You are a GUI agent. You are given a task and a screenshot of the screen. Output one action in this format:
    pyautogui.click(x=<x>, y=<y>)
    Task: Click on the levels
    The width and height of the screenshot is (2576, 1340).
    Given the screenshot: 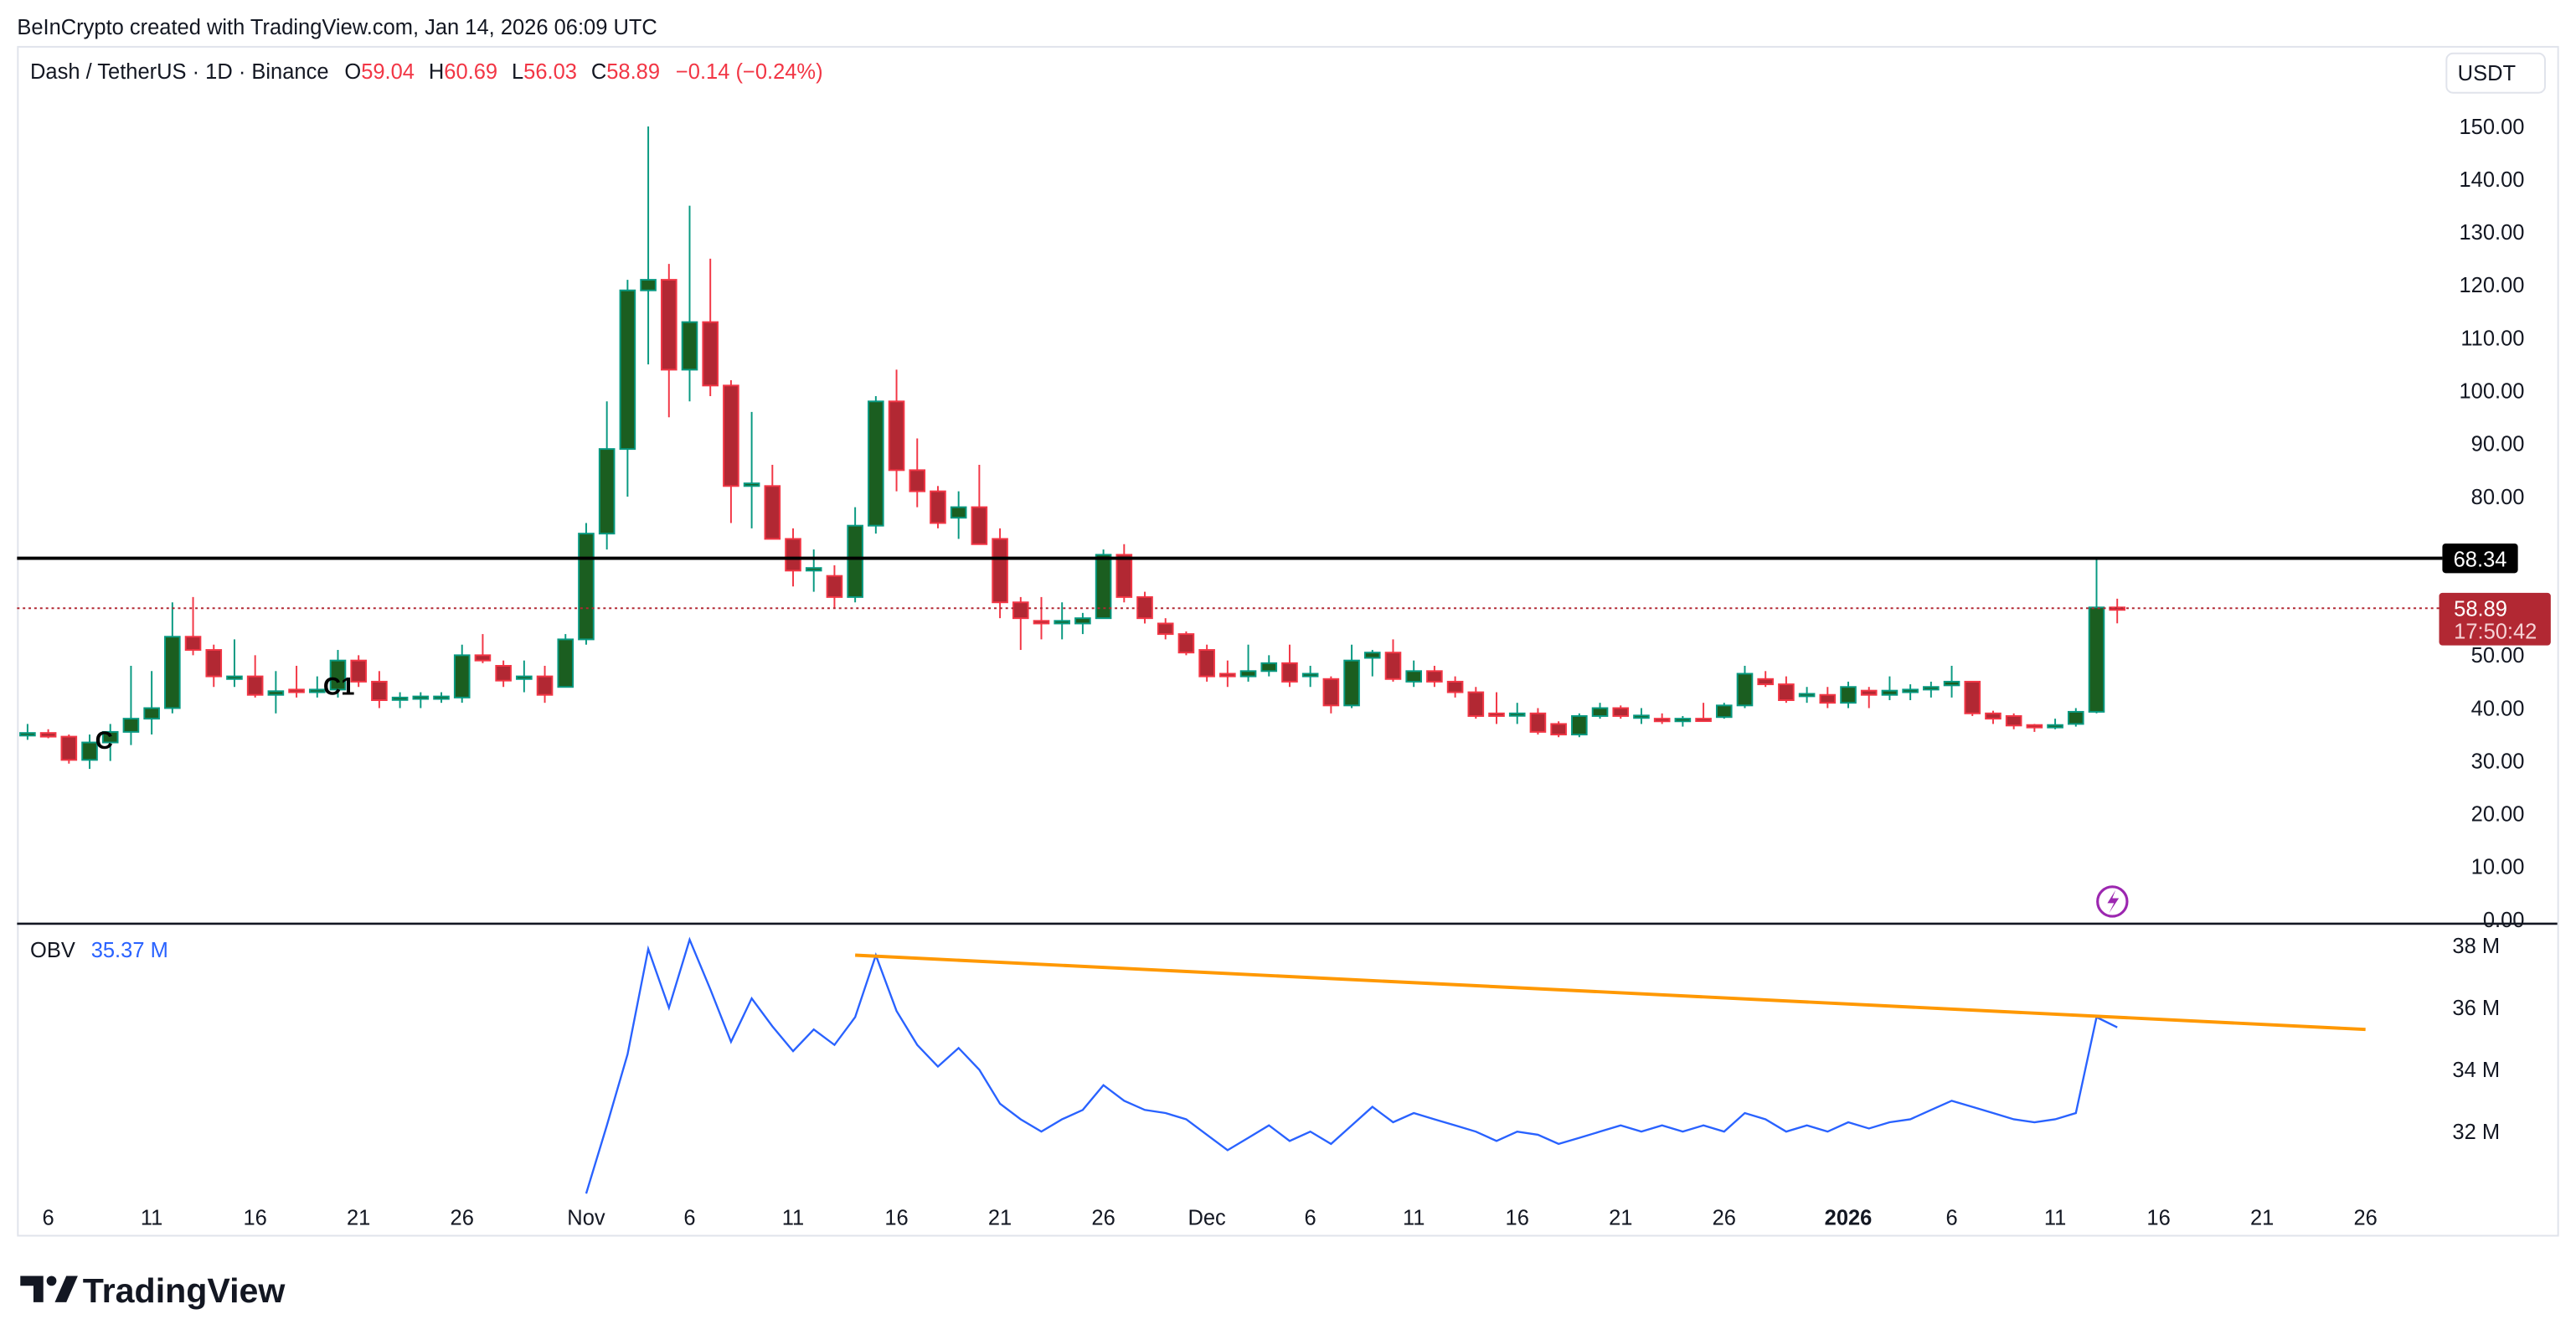 What is the action you would take?
    pyautogui.click(x=1230, y=583)
    